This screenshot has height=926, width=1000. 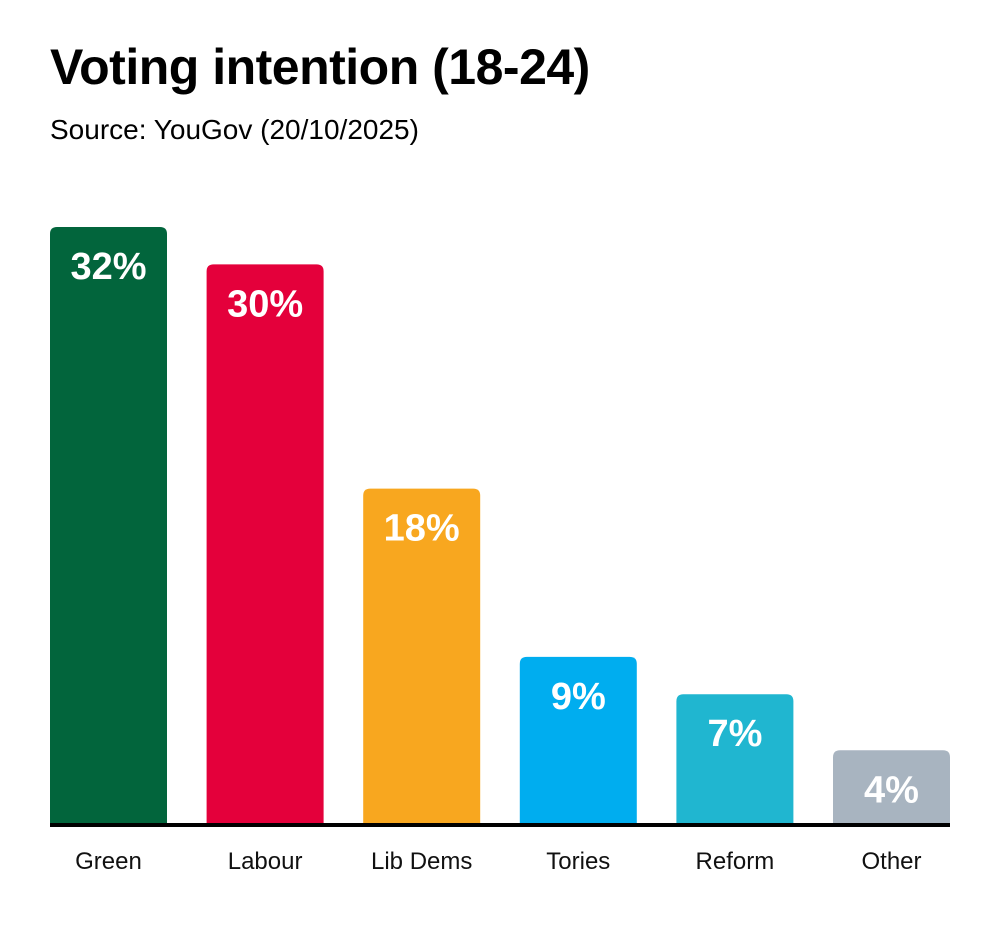 What do you see at coordinates (578, 861) in the screenshot?
I see `category-label-tories: Tories` at bounding box center [578, 861].